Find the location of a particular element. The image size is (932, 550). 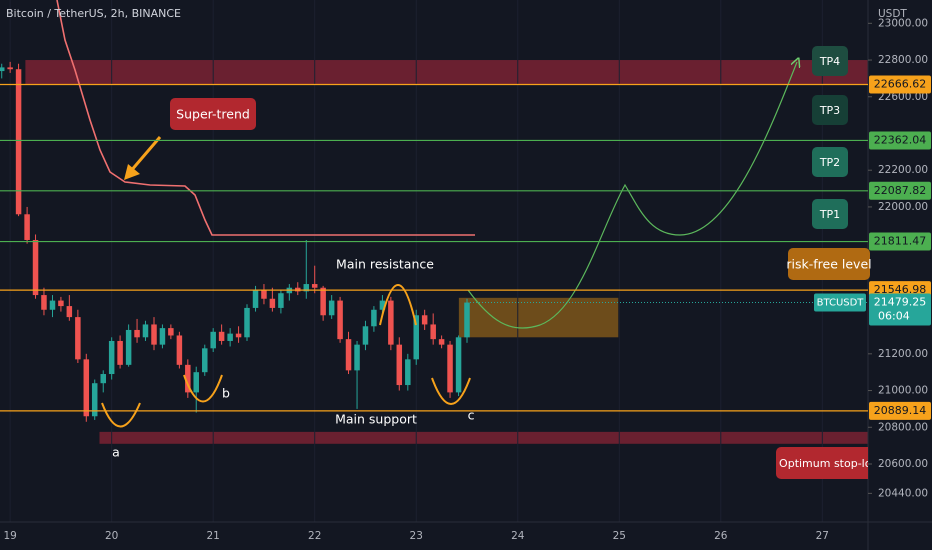

x-tick-label: 19 is located at coordinates (9, 536).